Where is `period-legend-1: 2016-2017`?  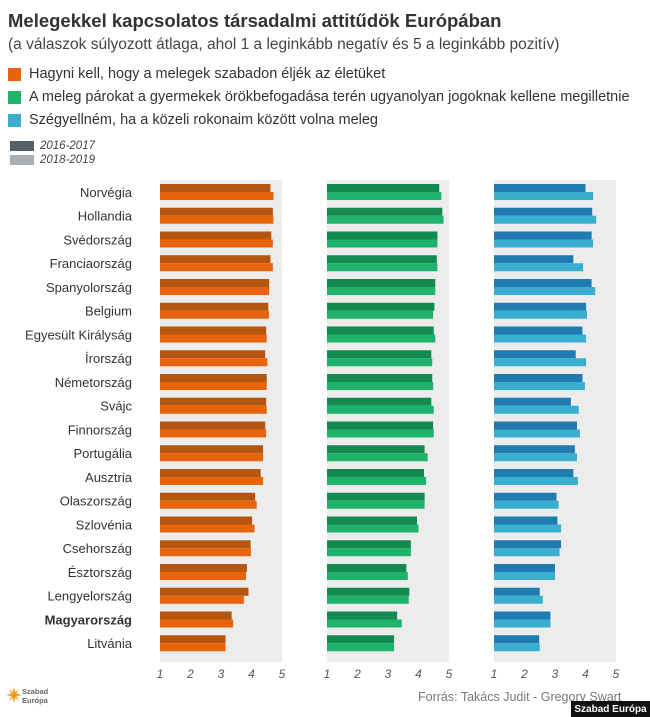
period-legend-1: 2016-2017 is located at coordinates (52, 146).